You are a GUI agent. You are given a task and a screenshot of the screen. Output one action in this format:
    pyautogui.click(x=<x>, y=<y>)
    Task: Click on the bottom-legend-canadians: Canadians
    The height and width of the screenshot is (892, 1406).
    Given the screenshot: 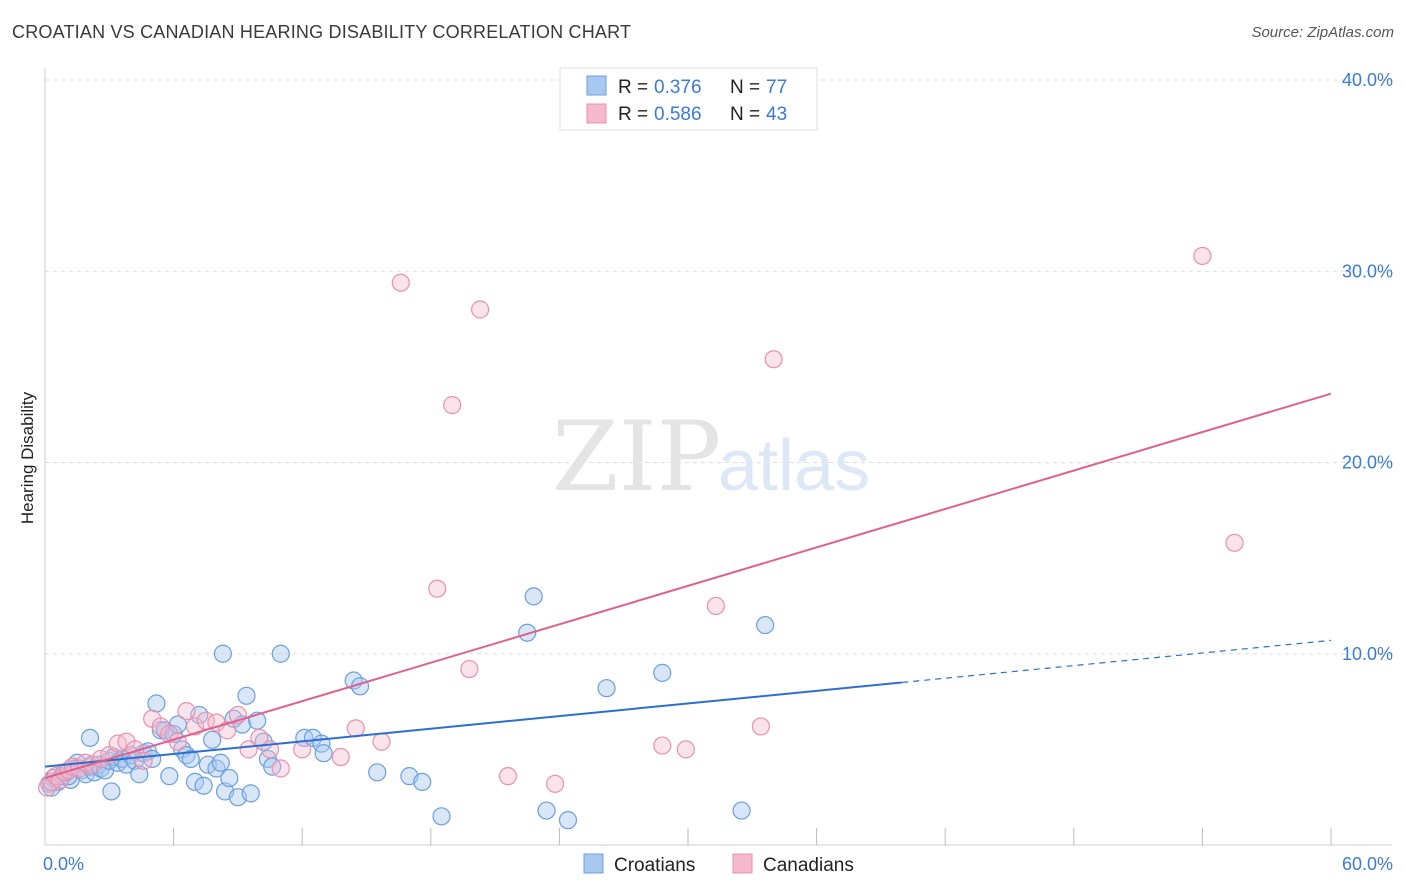 What is the action you would take?
    pyautogui.click(x=808, y=865)
    